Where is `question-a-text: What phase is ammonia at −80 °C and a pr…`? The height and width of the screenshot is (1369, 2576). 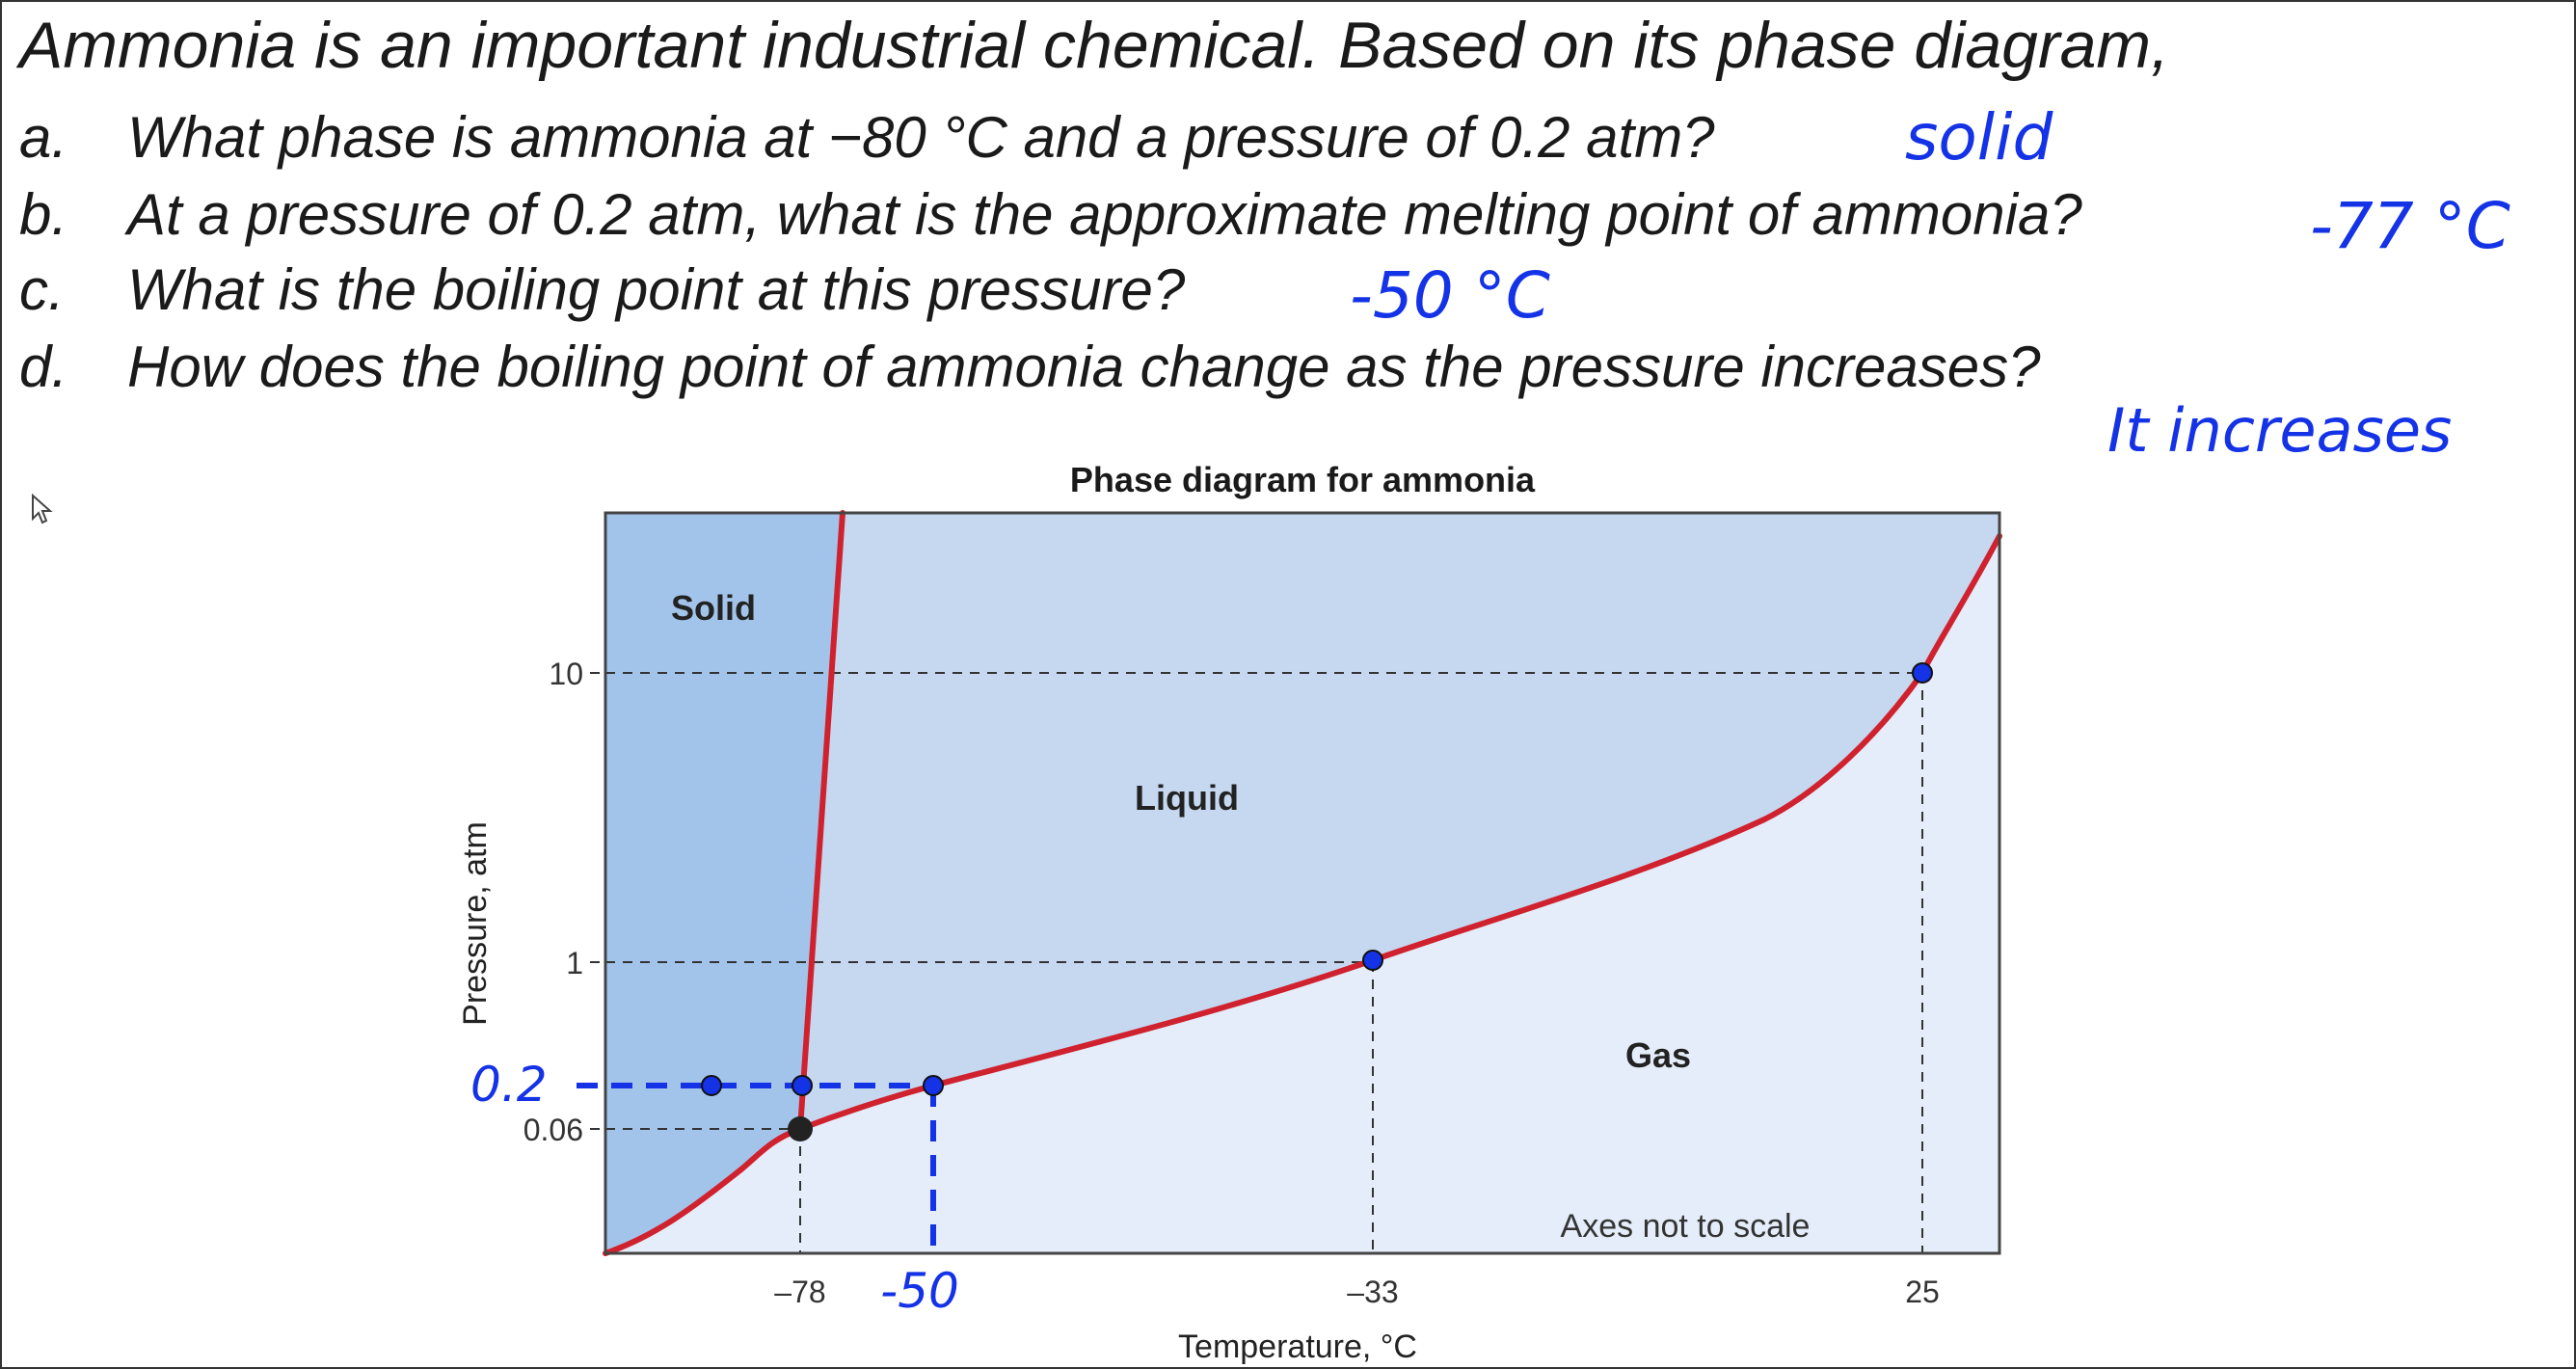 question-a-text: What phase is ammonia at −80 °C and a pr… is located at coordinates (921, 138).